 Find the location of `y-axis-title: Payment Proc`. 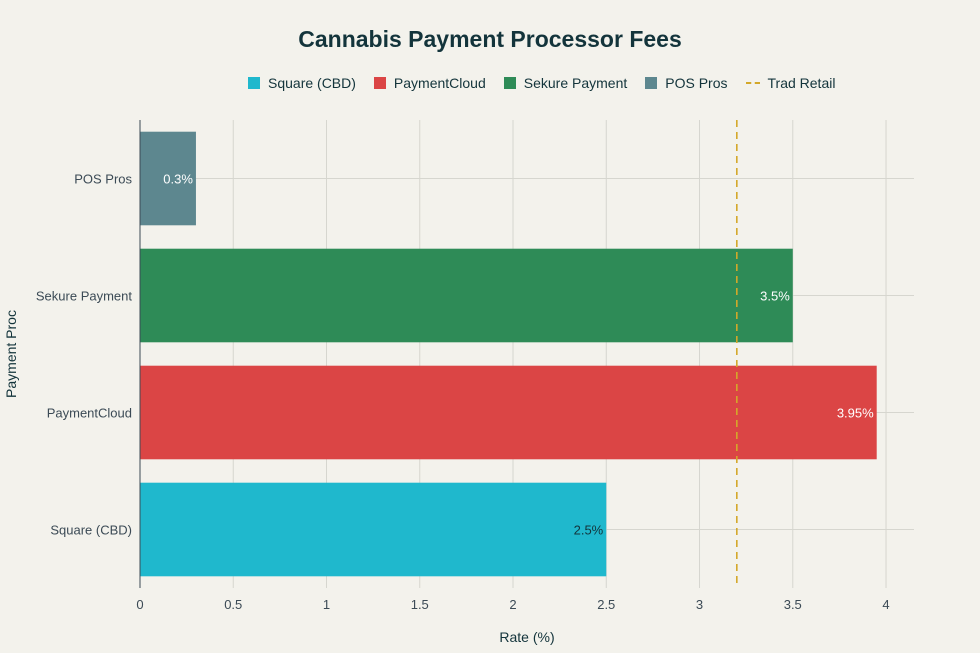

y-axis-title: Payment Proc is located at coordinates (11, 354).